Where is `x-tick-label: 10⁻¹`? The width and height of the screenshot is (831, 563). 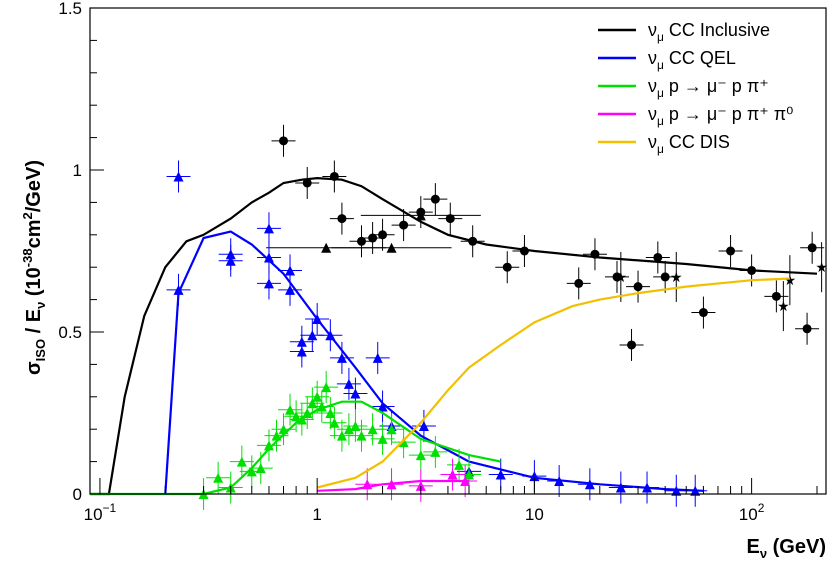
x-tick-label: 10⁻¹ is located at coordinates (100, 512).